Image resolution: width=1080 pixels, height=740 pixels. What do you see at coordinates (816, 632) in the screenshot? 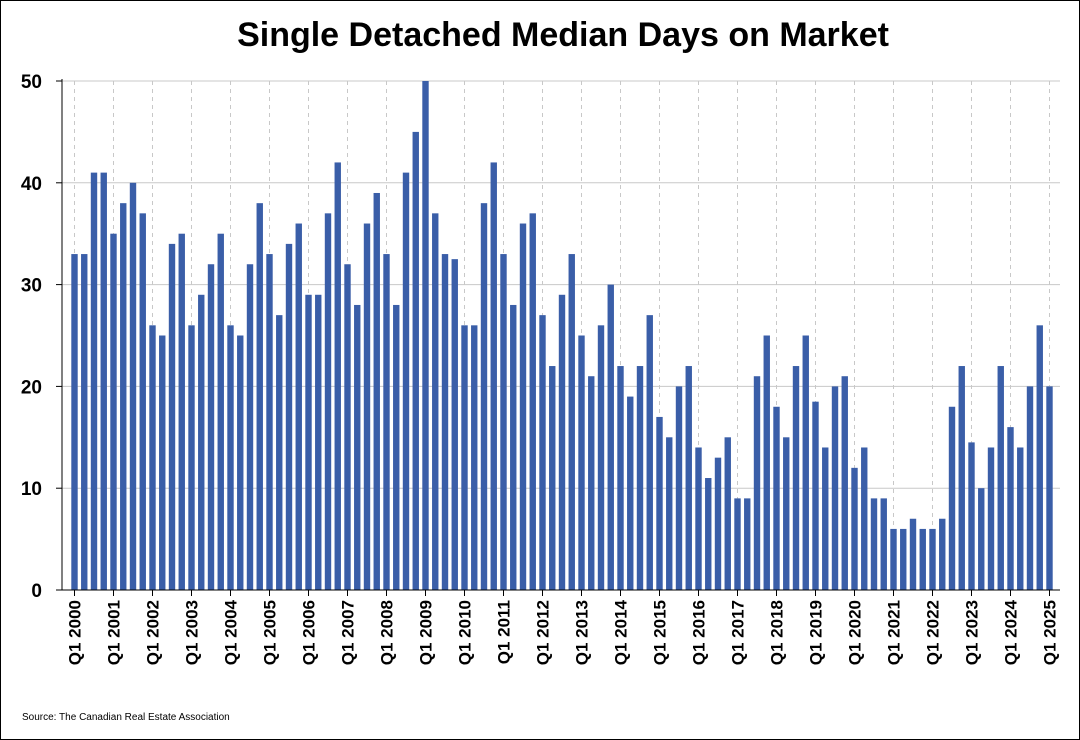
I see `x-tick-label: Q1 2019` at bounding box center [816, 632].